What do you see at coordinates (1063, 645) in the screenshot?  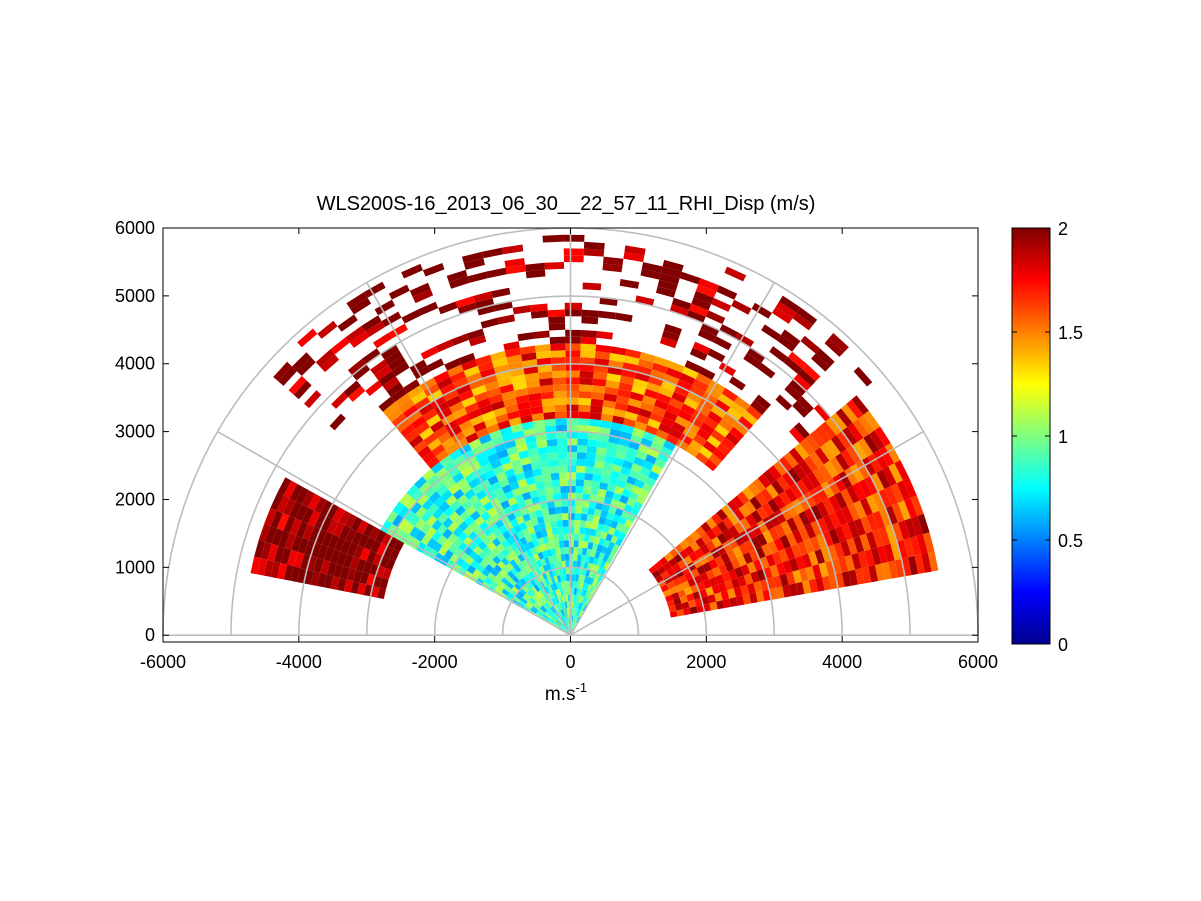 I see `colorbar-tick-label: 0` at bounding box center [1063, 645].